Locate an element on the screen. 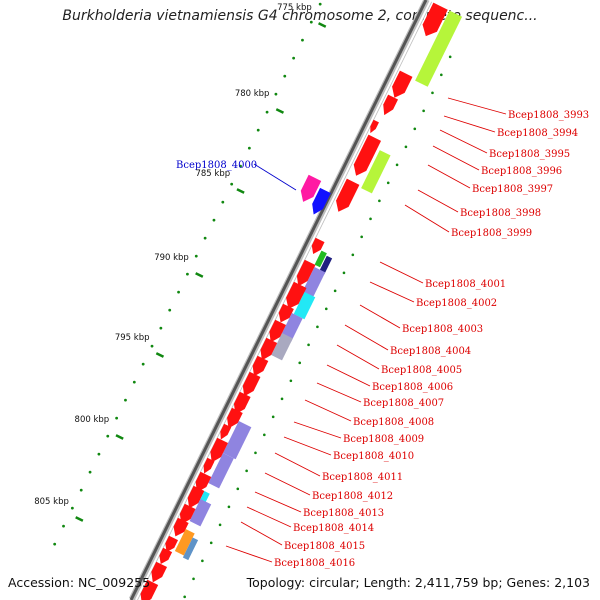 This screenshot has height=600, width=600. gene-label: Bcep1808_3993 is located at coordinates (548, 115).